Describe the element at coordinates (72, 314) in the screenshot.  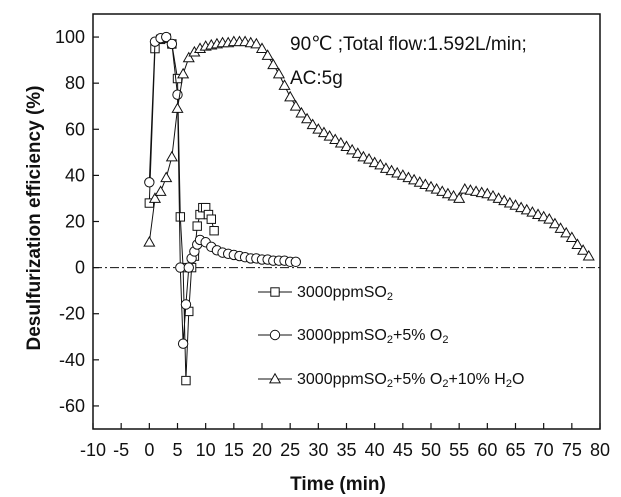
I see `y-tick-label: -20` at that location.